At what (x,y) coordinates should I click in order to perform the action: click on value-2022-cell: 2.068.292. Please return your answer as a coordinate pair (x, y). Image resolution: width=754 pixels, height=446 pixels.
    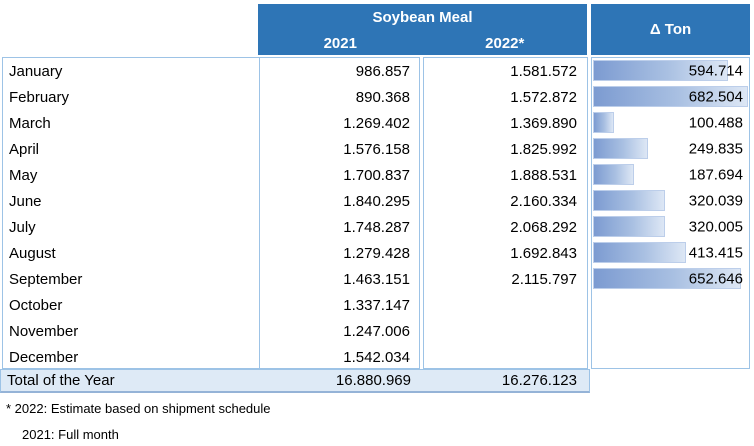
    Looking at the image, I should click on (543, 227).